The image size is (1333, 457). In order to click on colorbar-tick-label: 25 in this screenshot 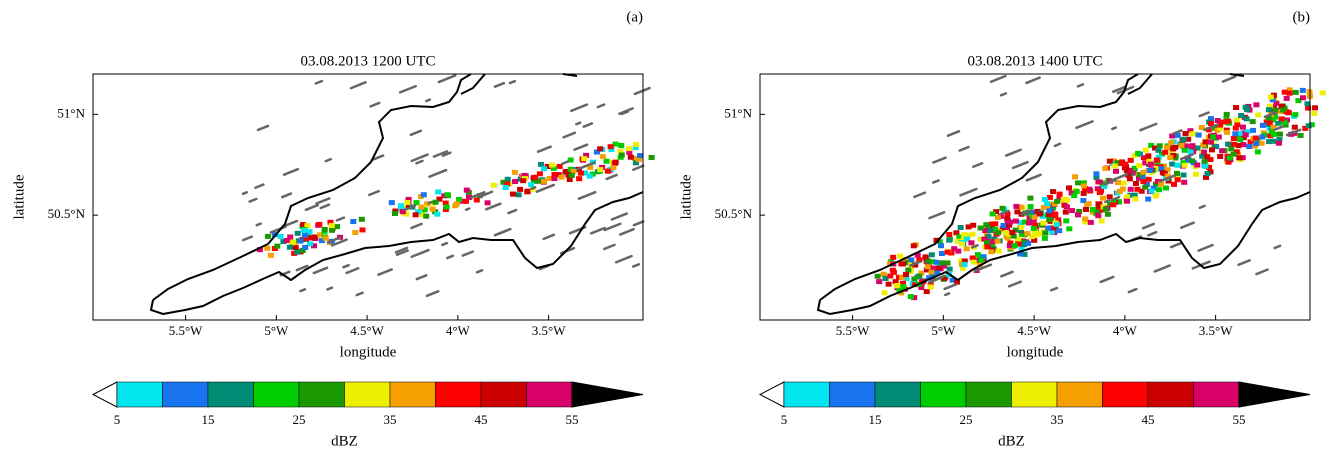, I will do `click(299, 419)`.